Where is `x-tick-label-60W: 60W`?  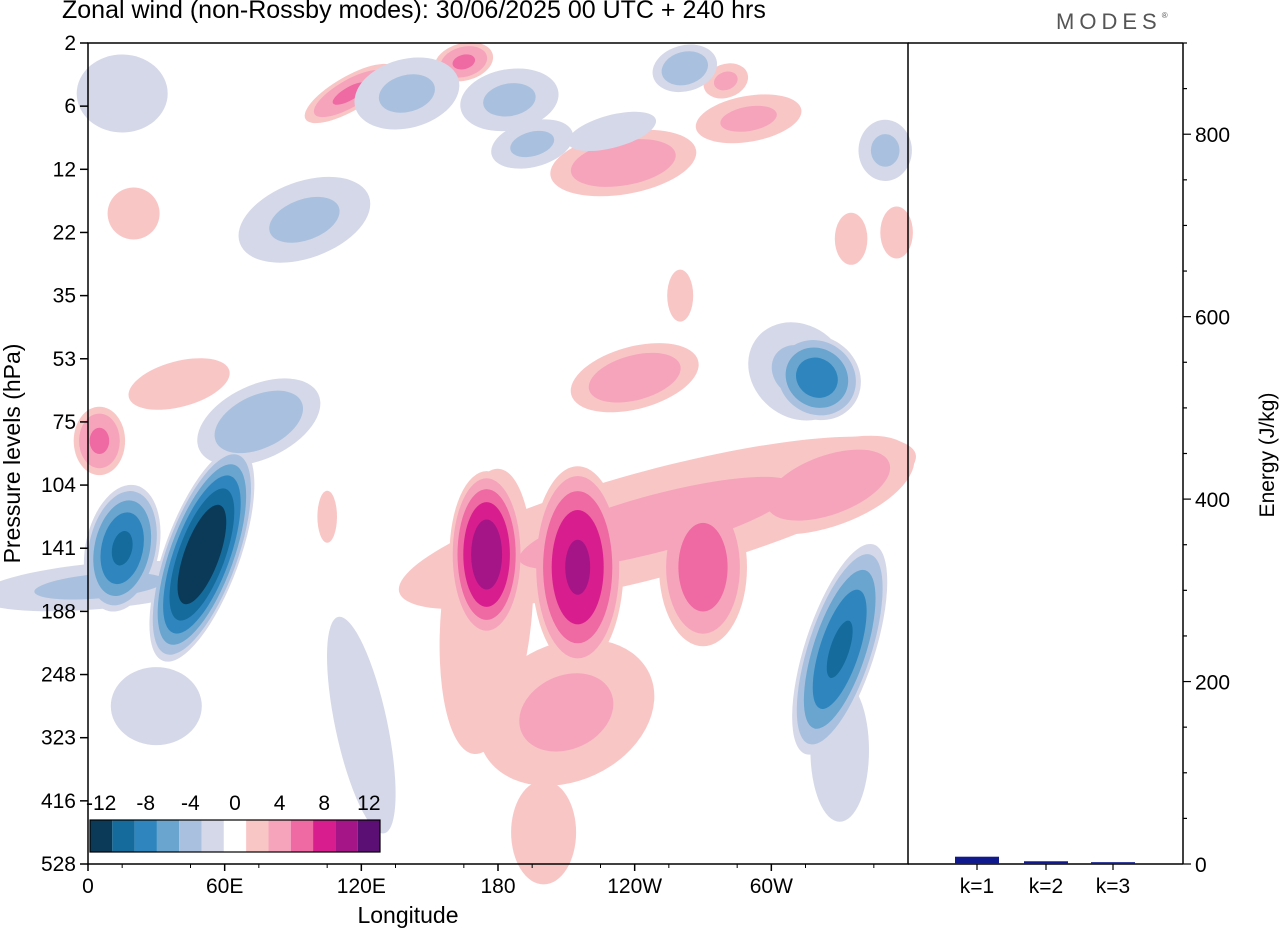 x-tick-label-60W: 60W is located at coordinates (771, 886).